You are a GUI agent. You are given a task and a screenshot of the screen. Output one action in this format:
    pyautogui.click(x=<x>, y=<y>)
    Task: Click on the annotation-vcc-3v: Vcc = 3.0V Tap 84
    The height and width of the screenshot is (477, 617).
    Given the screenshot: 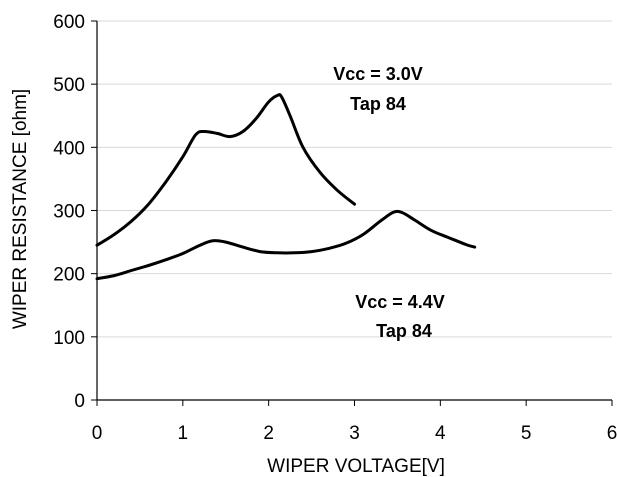 What is the action you would take?
    pyautogui.click(x=378, y=89)
    